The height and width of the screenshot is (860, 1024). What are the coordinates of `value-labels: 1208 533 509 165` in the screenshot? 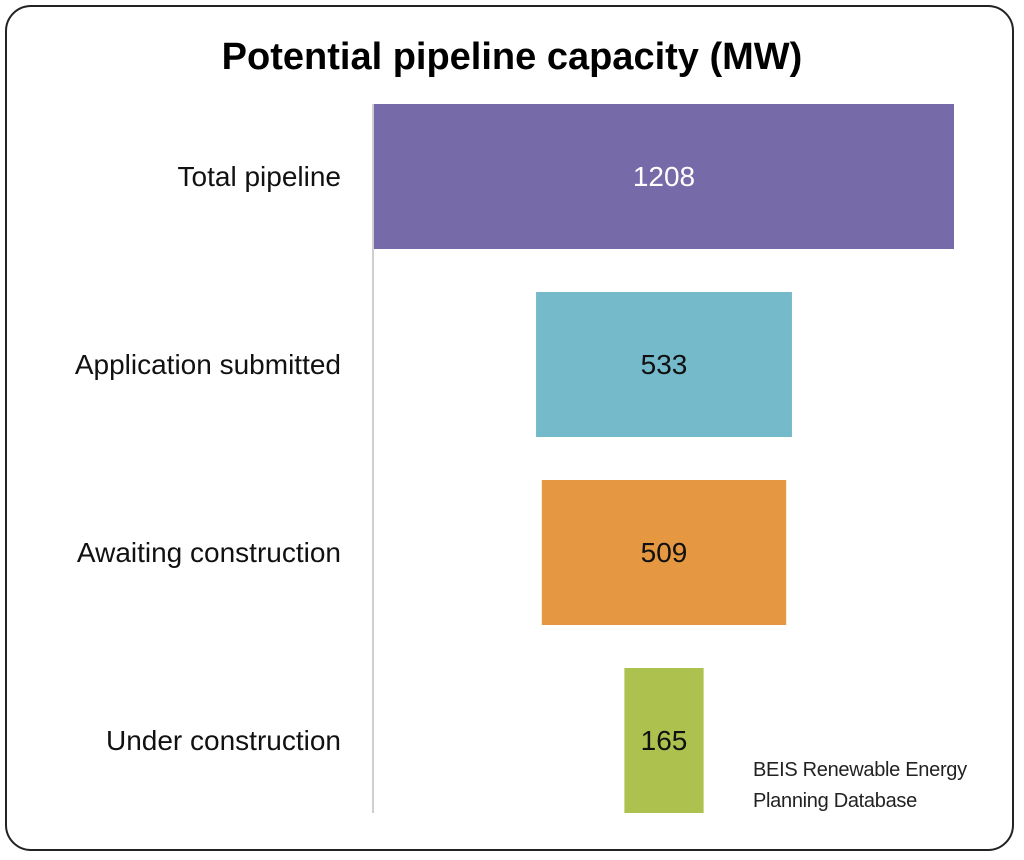 It's located at (664, 458).